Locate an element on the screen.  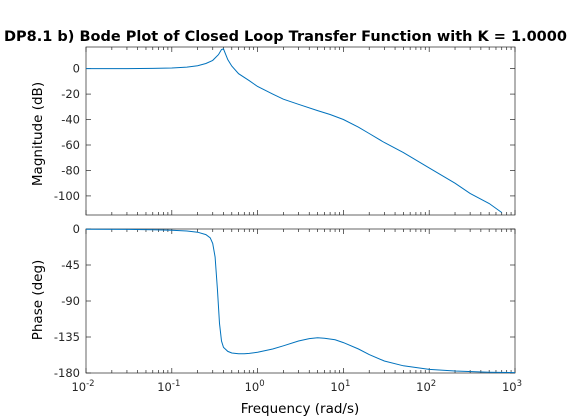
phase-ytick-label: 0 is located at coordinates (76, 229).